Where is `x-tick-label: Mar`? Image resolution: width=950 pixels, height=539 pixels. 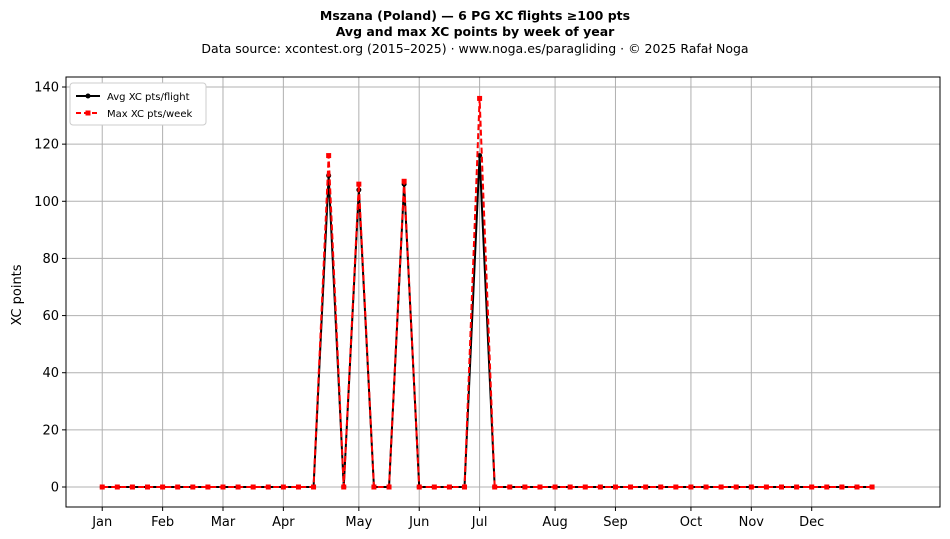
x-tick-label: Mar is located at coordinates (223, 522).